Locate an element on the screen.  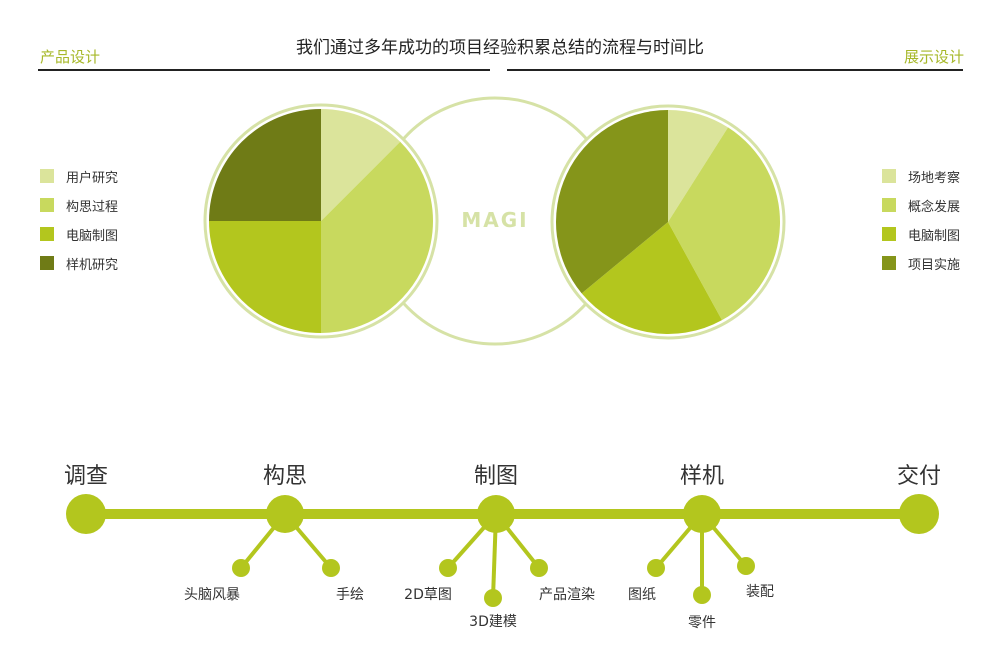
substep-label: 零件 is located at coordinates (702, 623).